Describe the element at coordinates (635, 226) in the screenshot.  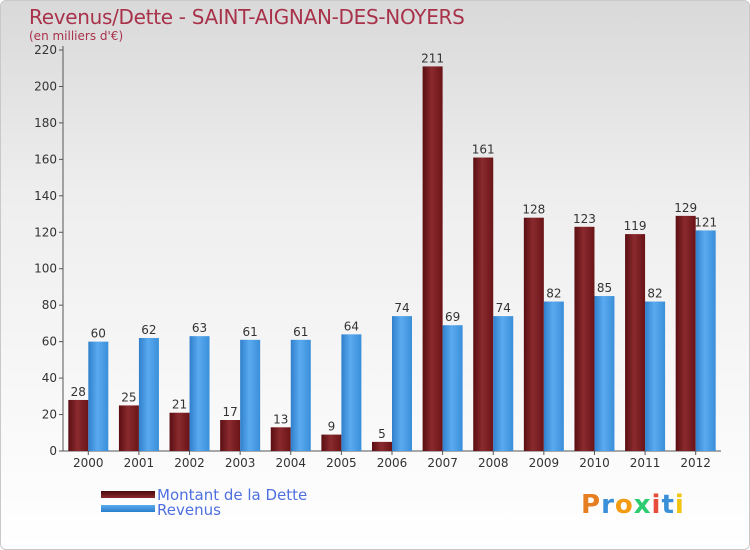
I see `data-label-debt: 119` at that location.